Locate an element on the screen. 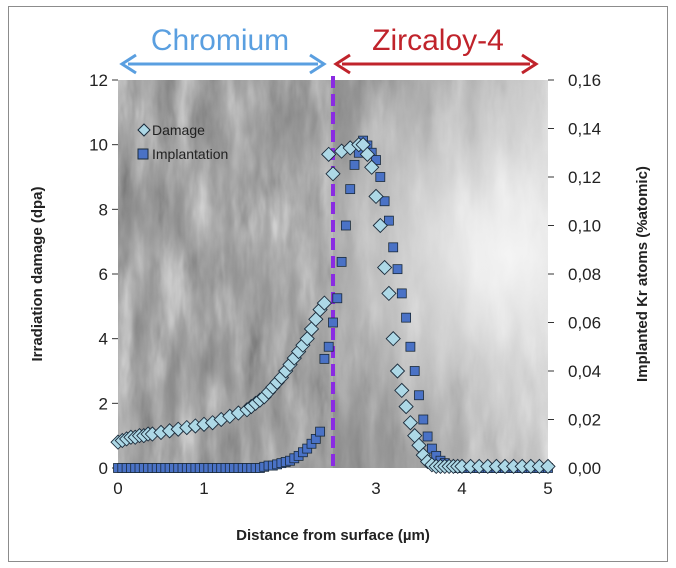 Image resolution: width=676 pixels, height=568 pixels. region-label-chromium: Chromium is located at coordinates (220, 40).